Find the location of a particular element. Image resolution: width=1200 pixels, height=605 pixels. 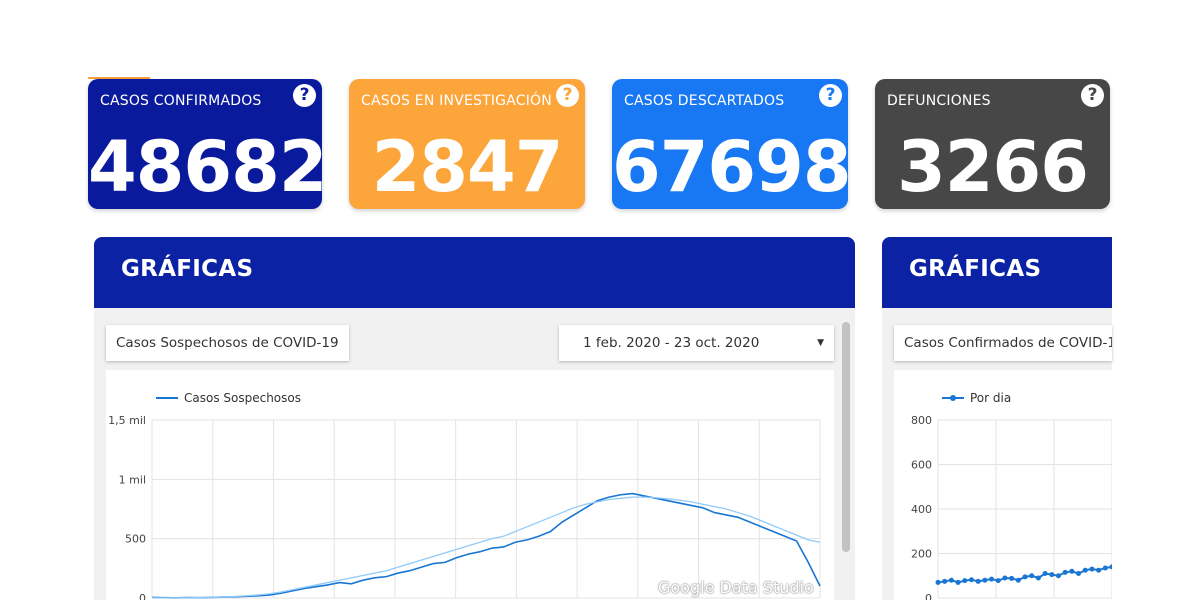

watermark: Google Data Studio is located at coordinates (736, 587).